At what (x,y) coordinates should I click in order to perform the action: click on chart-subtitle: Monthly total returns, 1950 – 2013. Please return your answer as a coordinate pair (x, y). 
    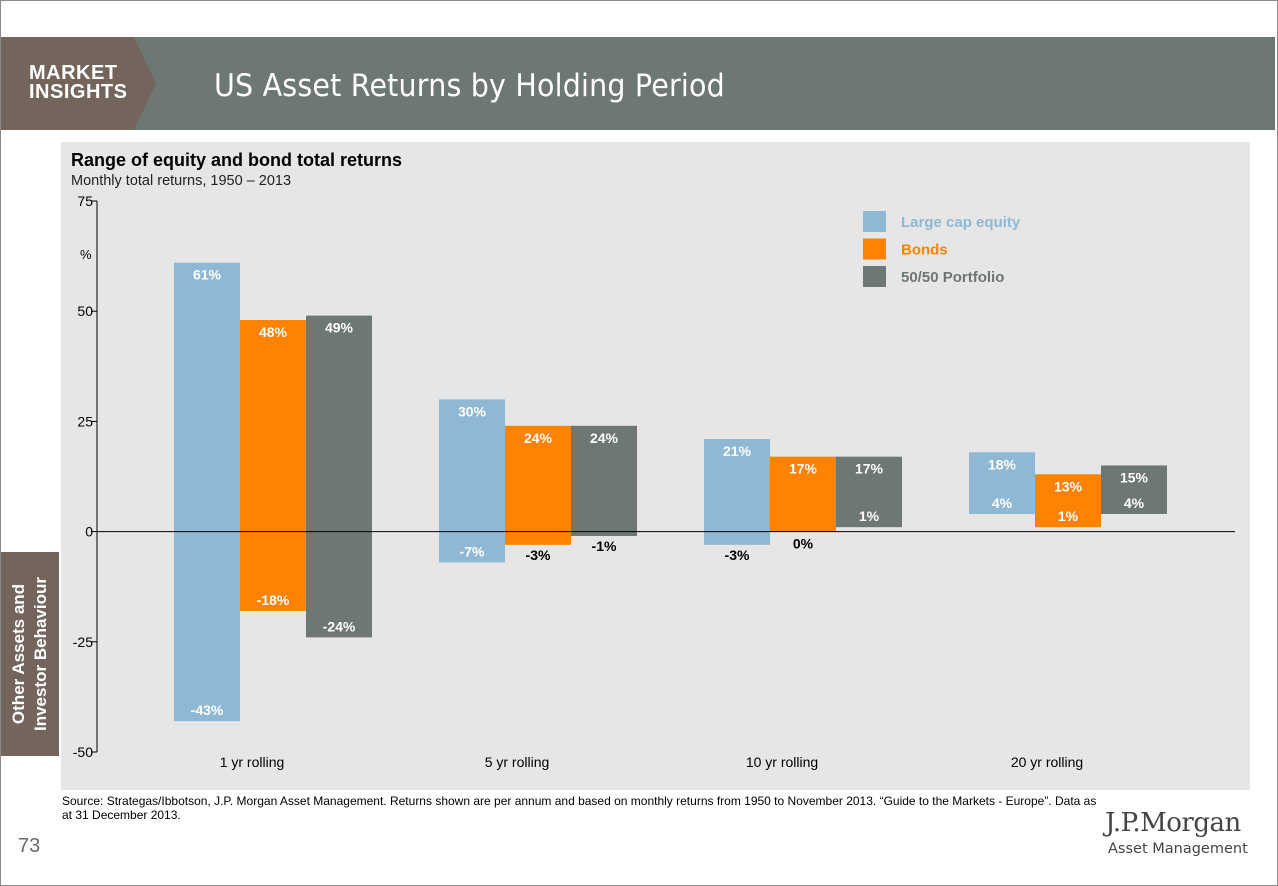
    Looking at the image, I should click on (181, 181).